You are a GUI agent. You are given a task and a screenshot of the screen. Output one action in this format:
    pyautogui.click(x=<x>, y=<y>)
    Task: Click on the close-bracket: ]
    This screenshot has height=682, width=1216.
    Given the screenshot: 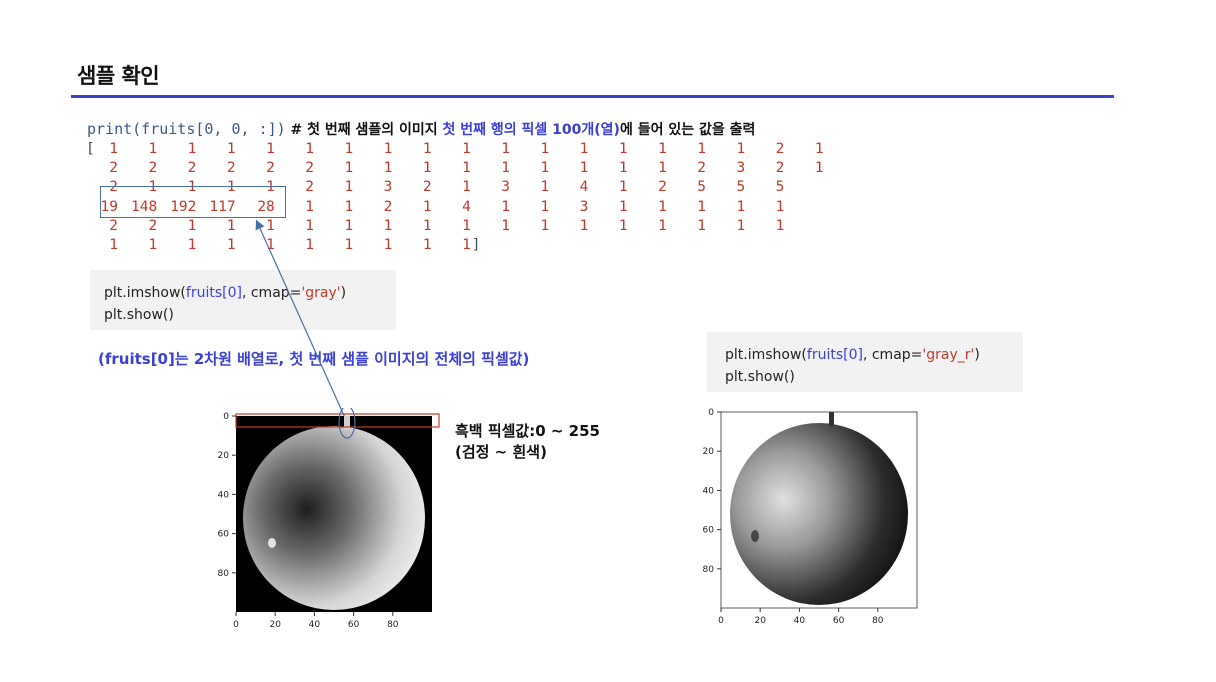 What is the action you would take?
    pyautogui.click(x=476, y=245)
    